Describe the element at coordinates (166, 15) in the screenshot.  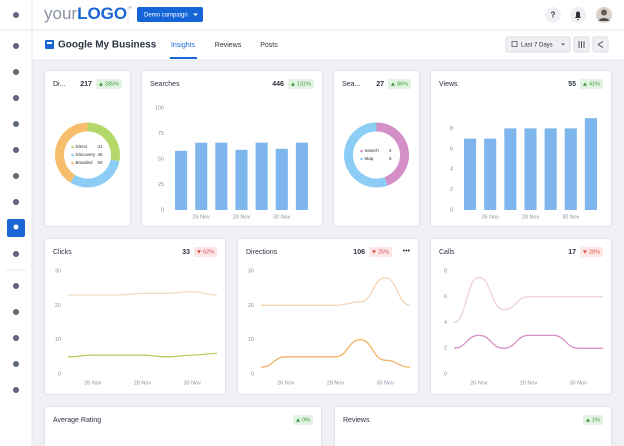
I see `campaign-label: Demo campaign` at that location.